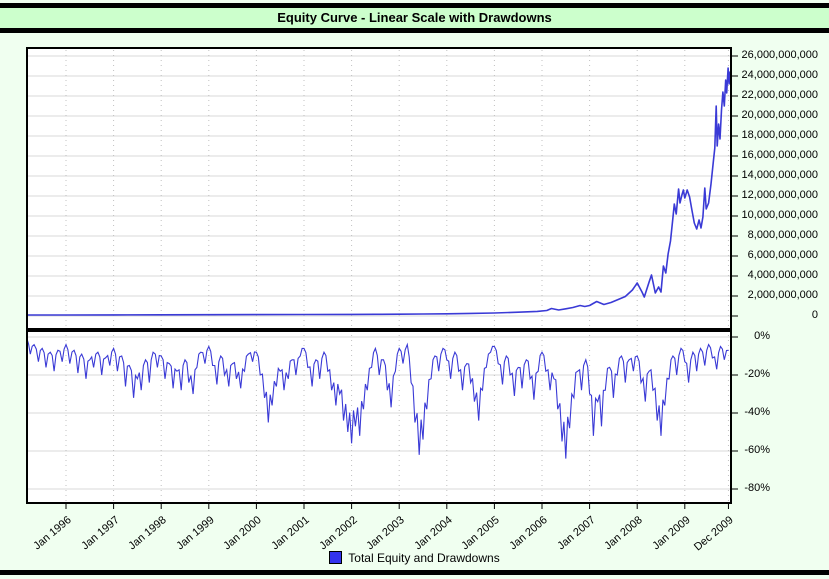  I want to click on equity-axis-label: 10,000,000,000, so click(779, 215).